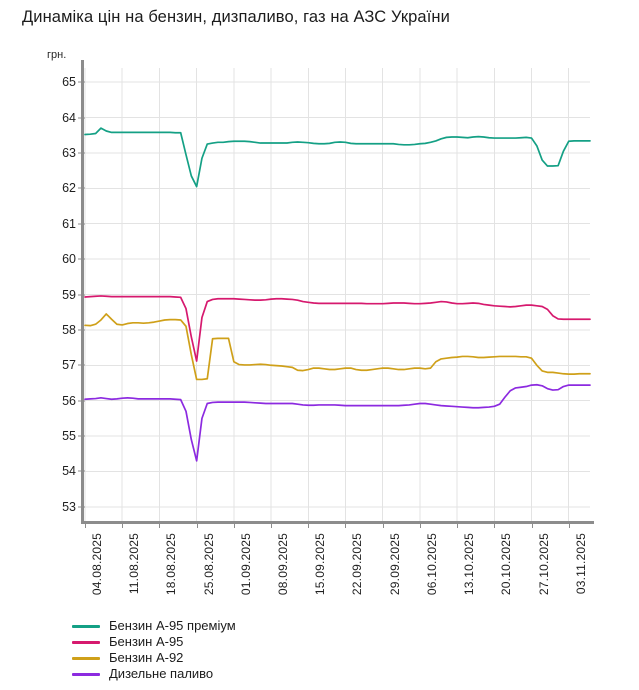  What do you see at coordinates (69, 365) in the screenshot?
I see `y-axis-tick-label: 57` at bounding box center [69, 365].